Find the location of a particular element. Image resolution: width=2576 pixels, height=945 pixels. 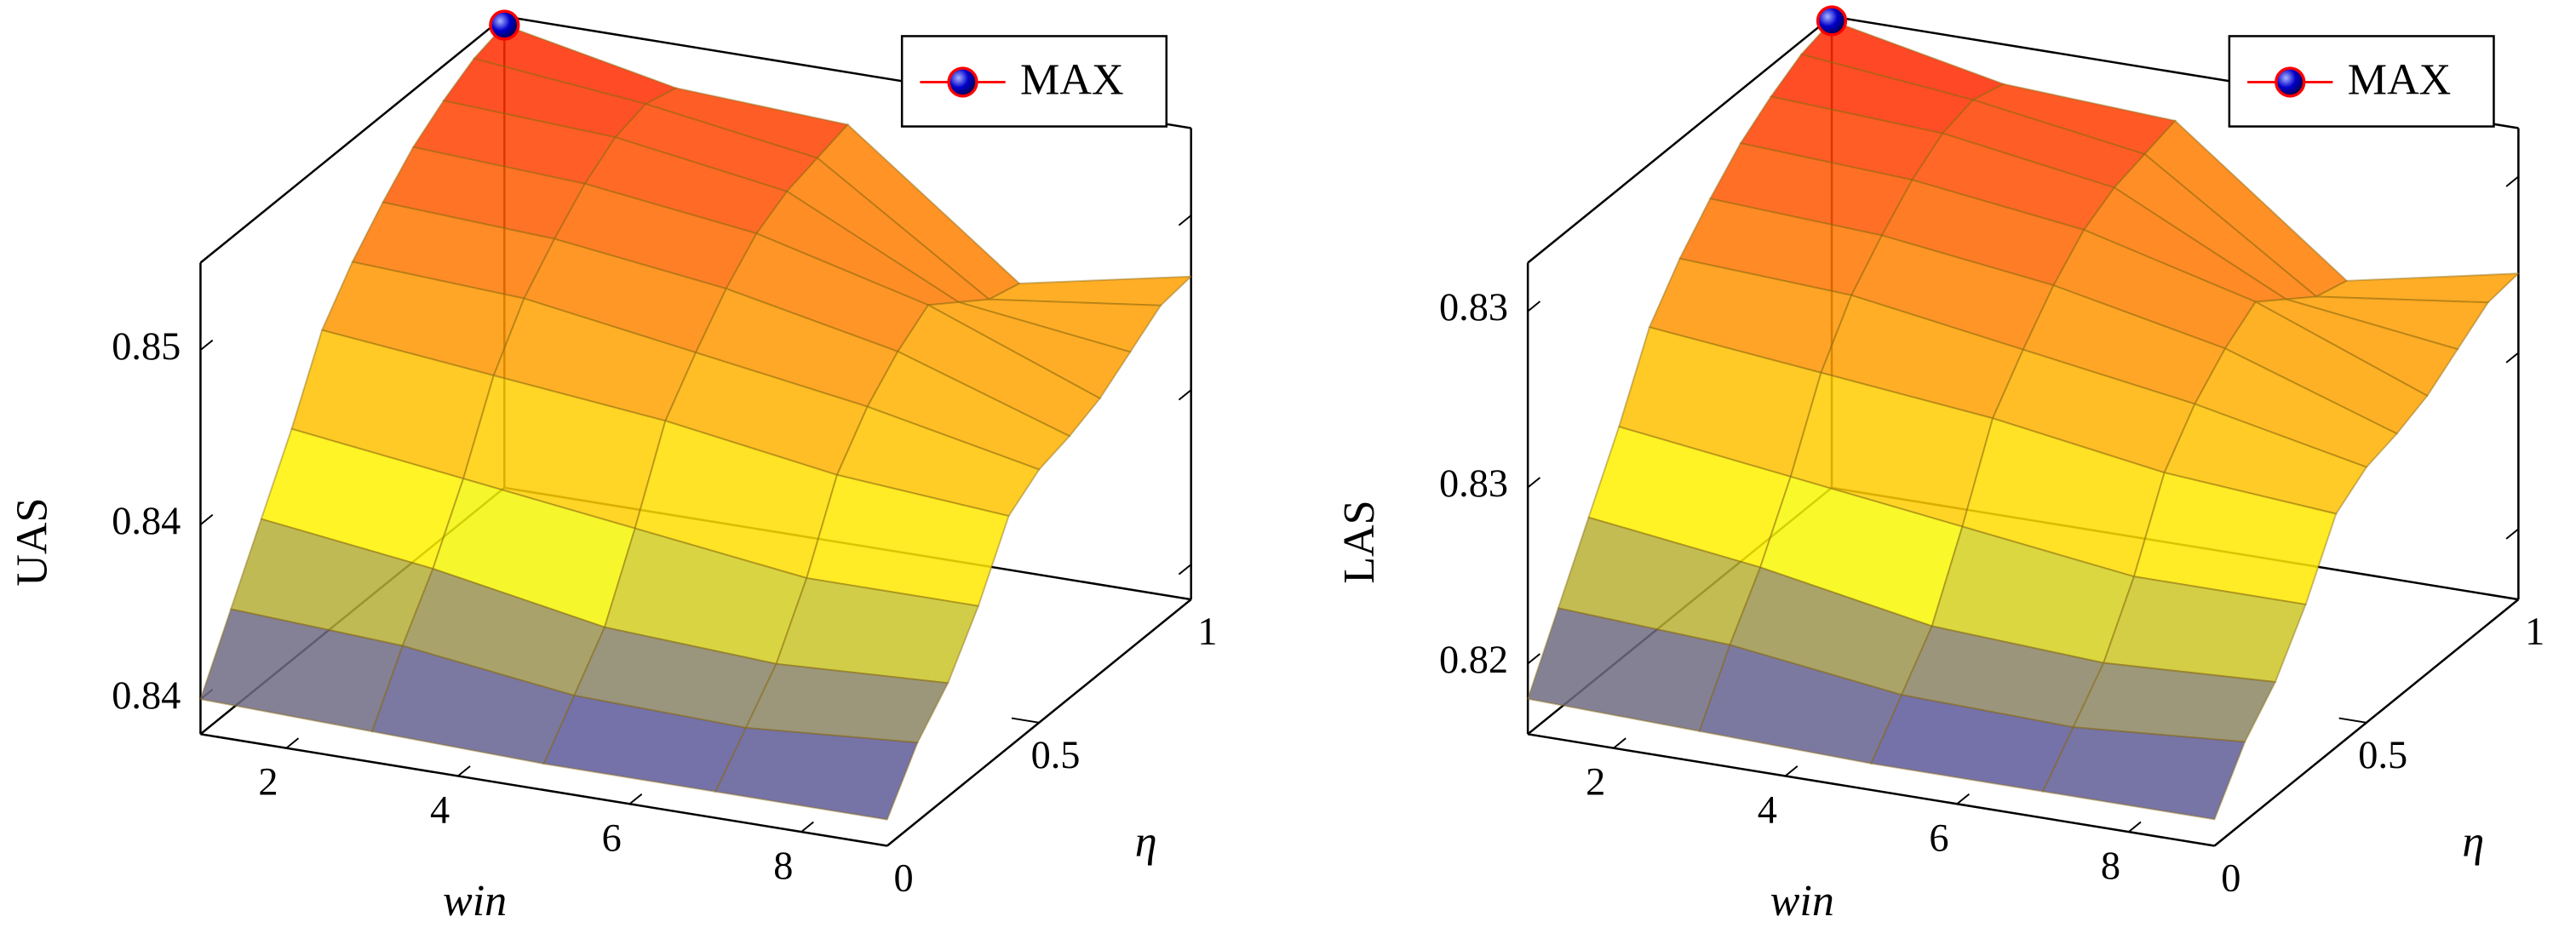

z-tick-label: 0.85 is located at coordinates (146, 347).